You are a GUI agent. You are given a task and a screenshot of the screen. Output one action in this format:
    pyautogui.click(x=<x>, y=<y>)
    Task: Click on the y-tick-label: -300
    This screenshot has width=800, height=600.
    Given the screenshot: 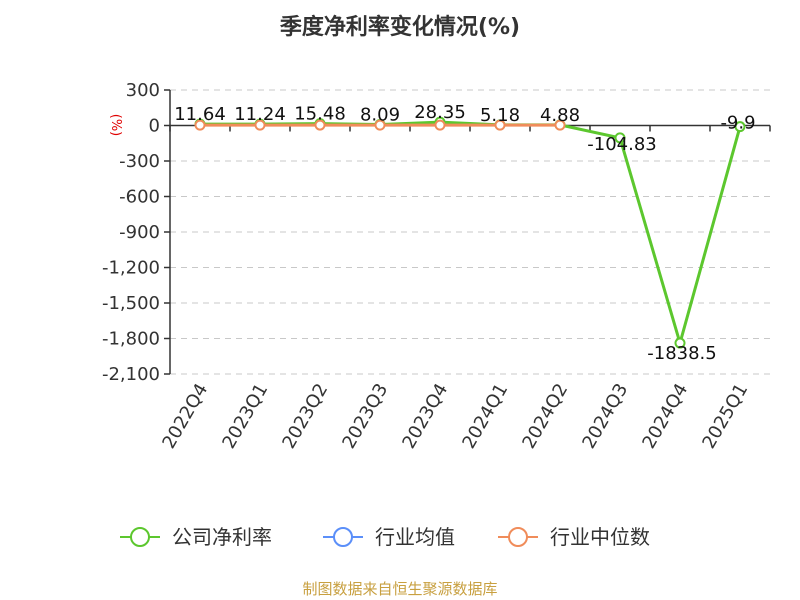 What is the action you would take?
    pyautogui.click(x=139, y=161)
    